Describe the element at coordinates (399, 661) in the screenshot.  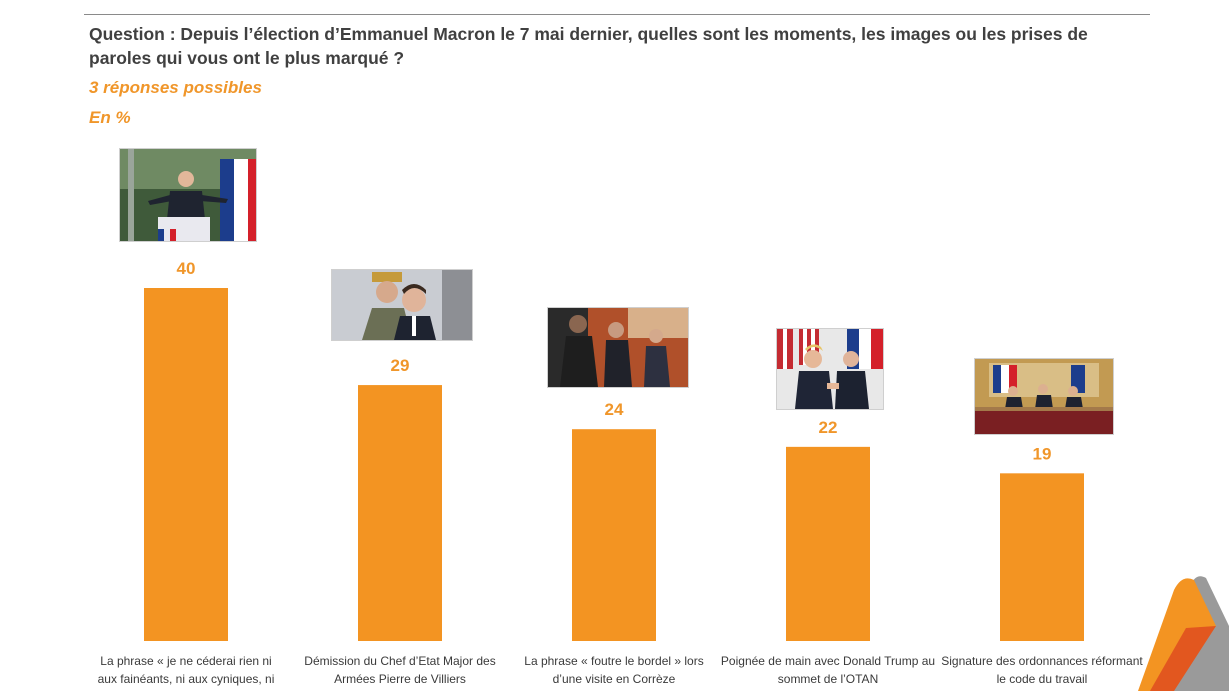
I see `category-label-line: Démission du Chef d’Etat Major des` at that location.